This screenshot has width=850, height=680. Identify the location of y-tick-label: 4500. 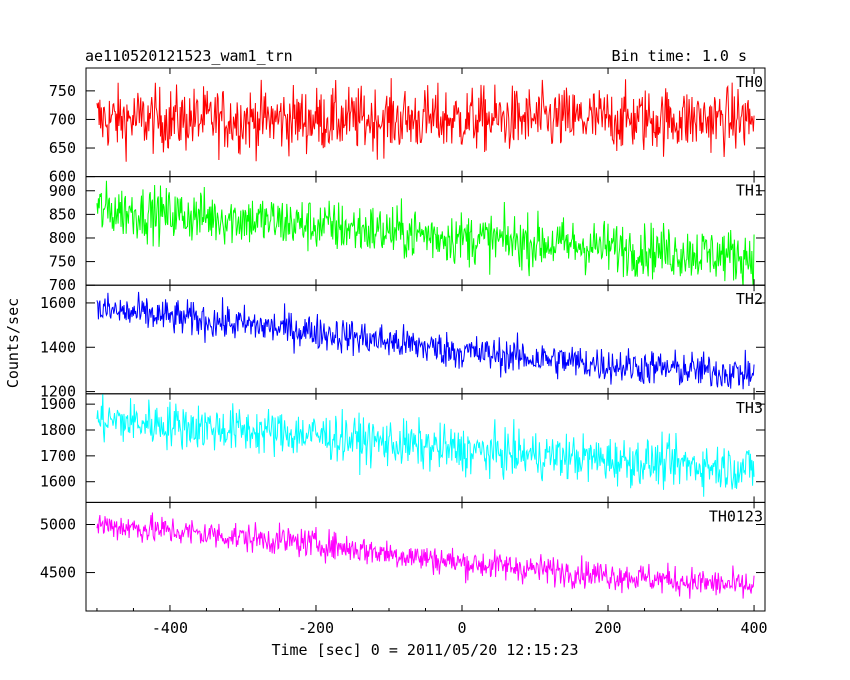
(58, 573).